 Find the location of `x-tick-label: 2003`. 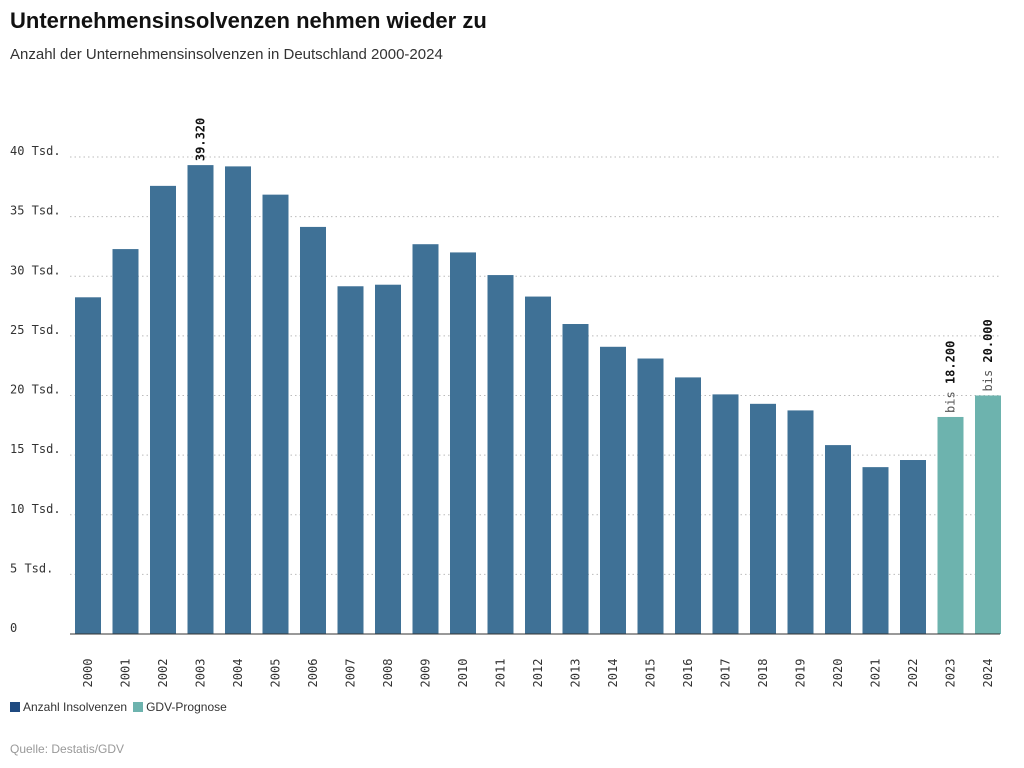

x-tick-label: 2003 is located at coordinates (201, 673).